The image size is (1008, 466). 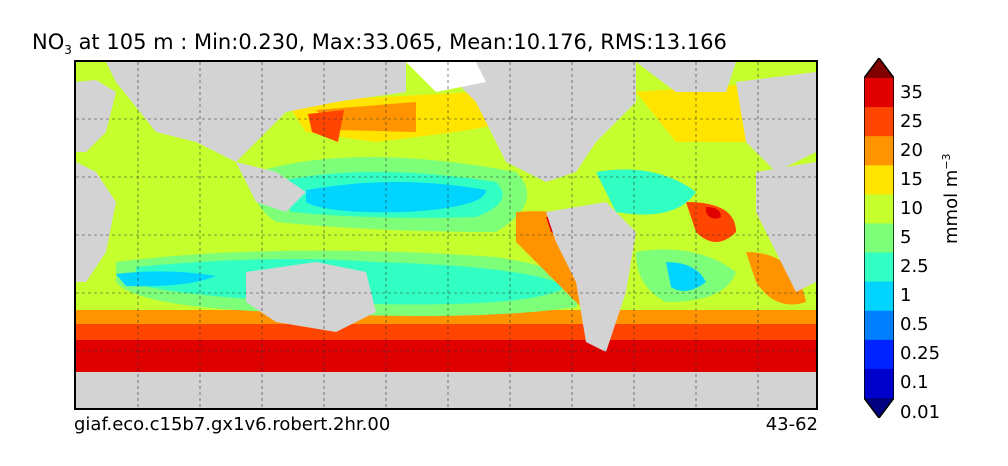 What do you see at coordinates (791, 424) in the screenshot?
I see `time-range-label: 43-62` at bounding box center [791, 424].